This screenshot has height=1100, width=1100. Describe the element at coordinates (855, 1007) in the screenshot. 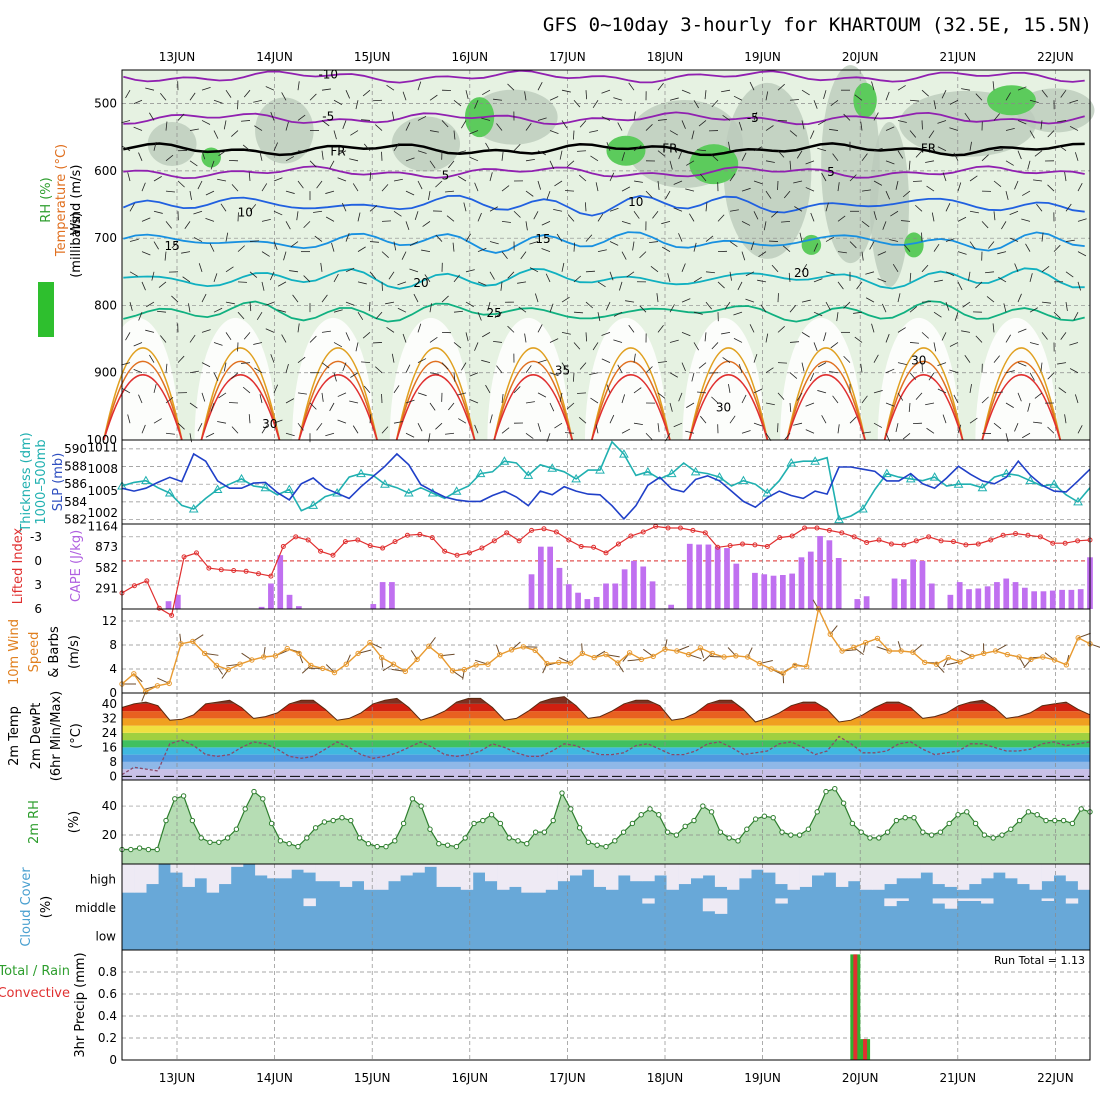

I see `precip-convective-bar` at that location.